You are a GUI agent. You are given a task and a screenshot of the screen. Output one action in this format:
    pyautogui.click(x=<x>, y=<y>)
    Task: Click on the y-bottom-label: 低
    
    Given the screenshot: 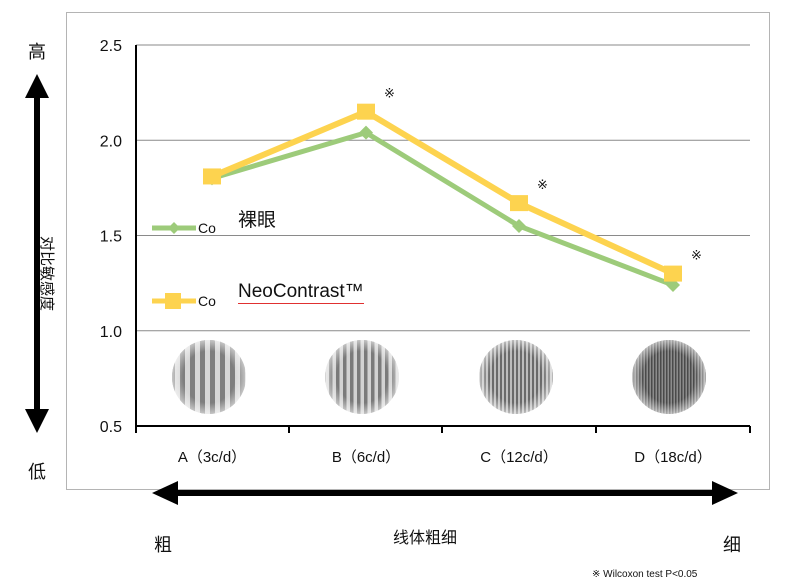 What is the action you would take?
    pyautogui.click(x=37, y=472)
    